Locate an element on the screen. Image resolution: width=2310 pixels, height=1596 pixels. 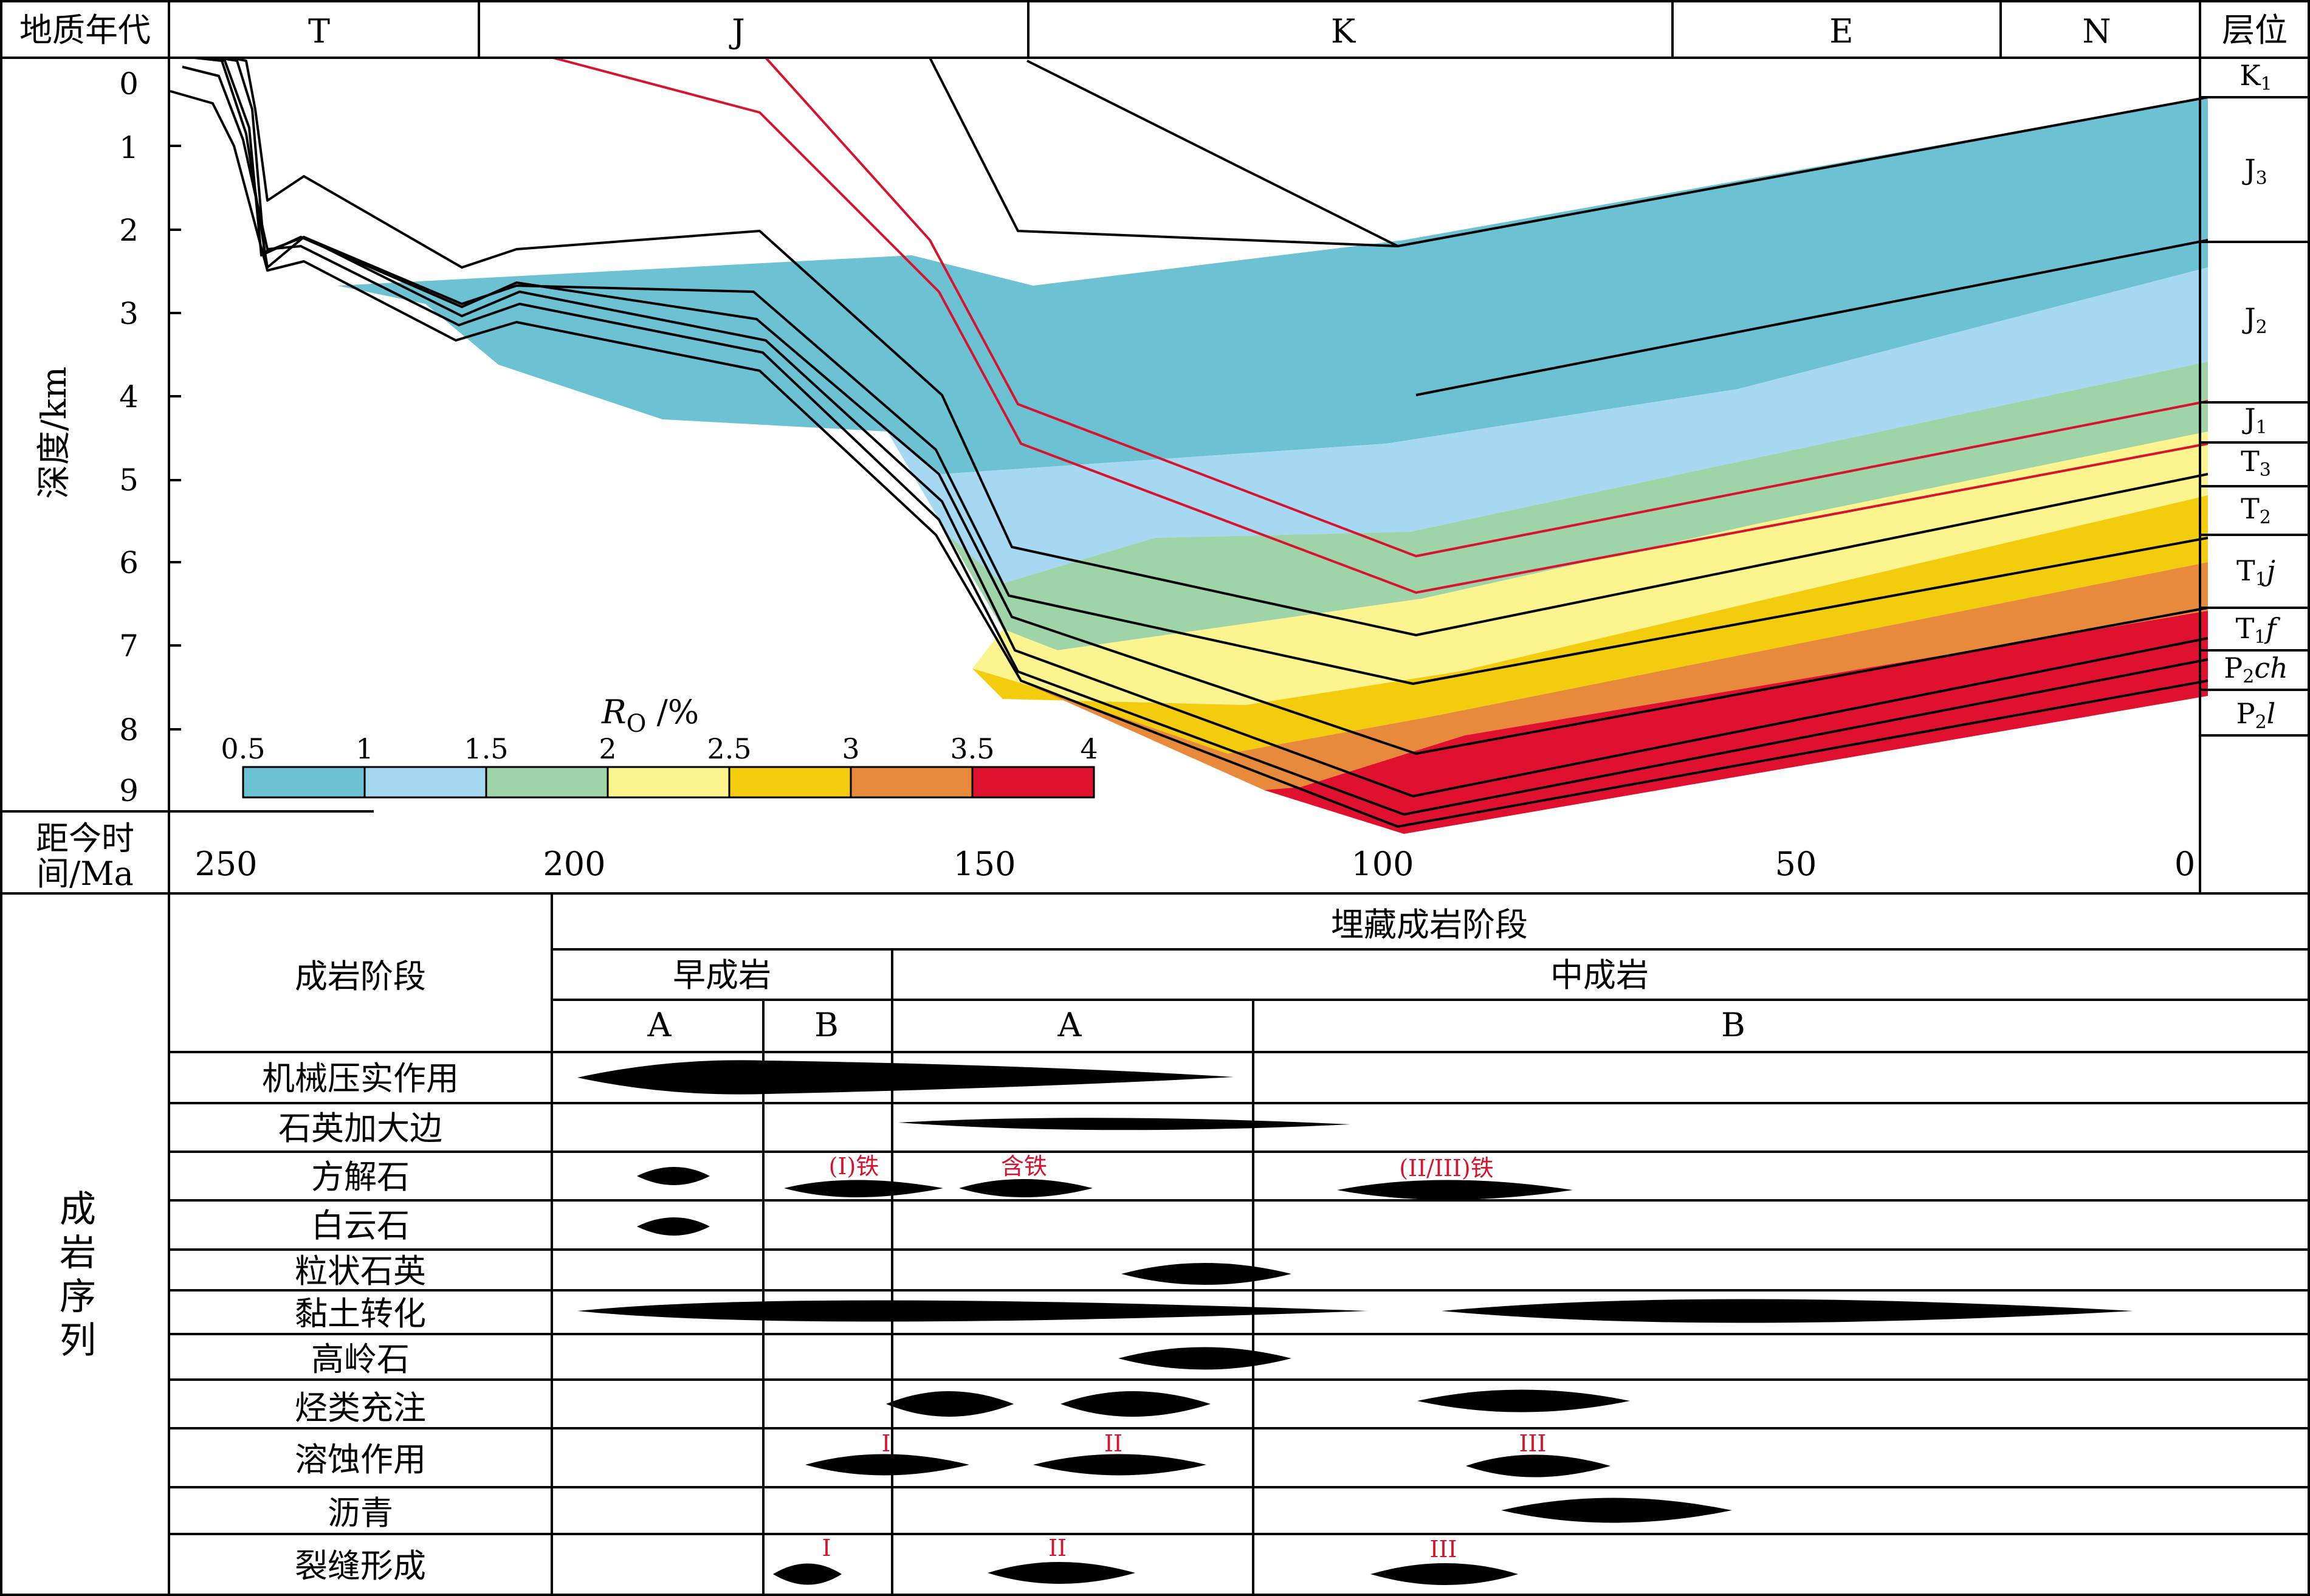
geologic-time-label: 地质年代 is located at coordinates (85, 30).